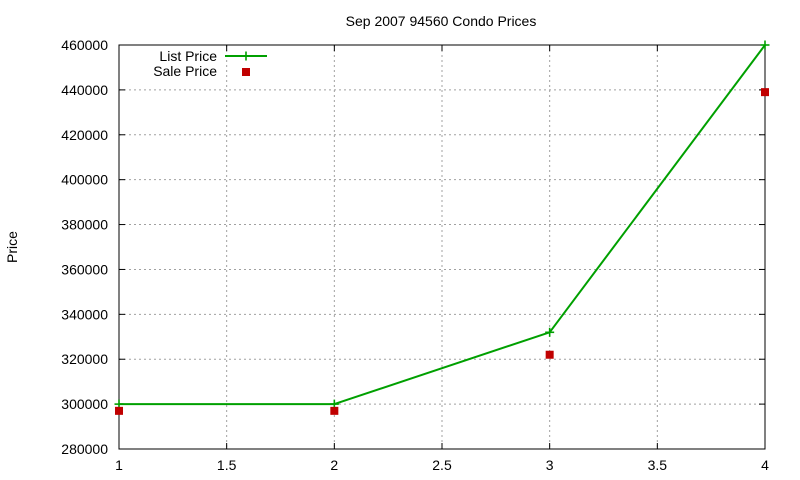 The height and width of the screenshot is (480, 800). I want to click on y-tick-label: 420000, so click(84, 135).